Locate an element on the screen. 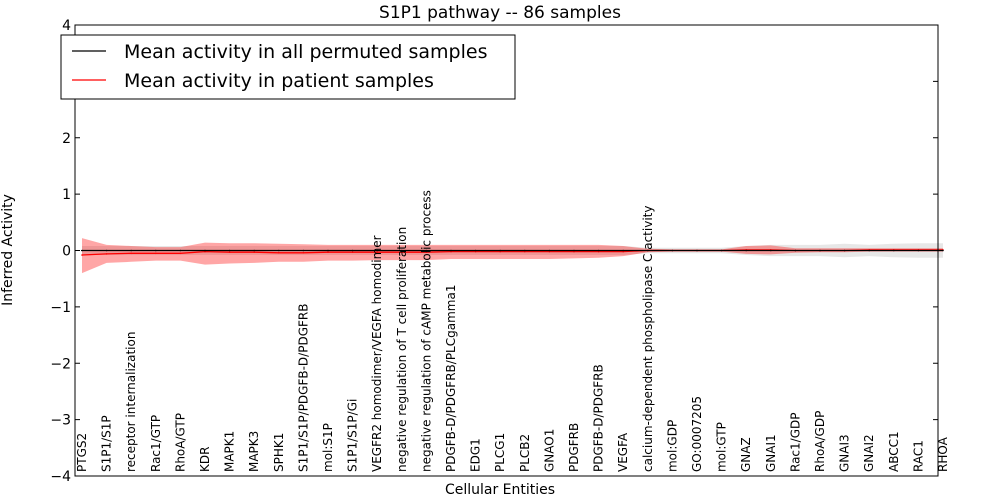 This screenshot has height=500, width=1000. x-tick-label: S1P1/S1P/Gi is located at coordinates (353, 435).